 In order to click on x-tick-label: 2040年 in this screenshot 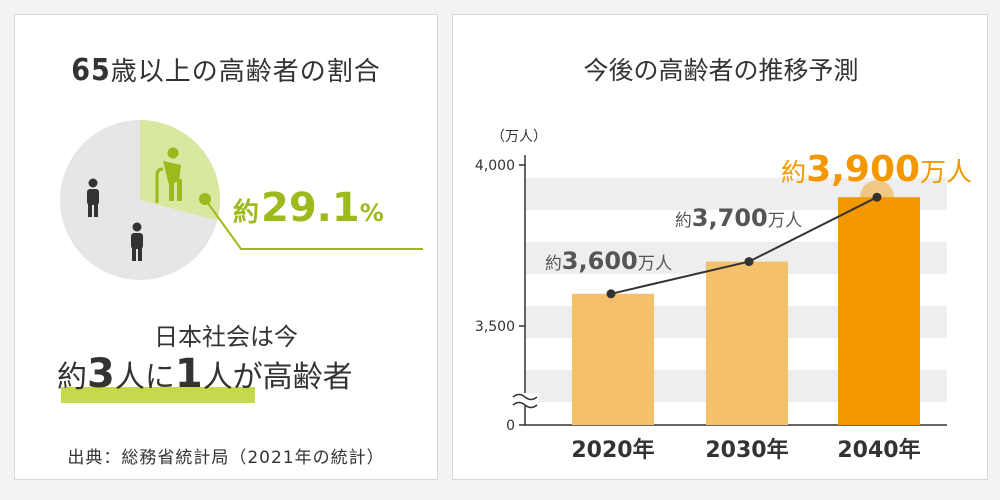, I will do `click(878, 450)`.